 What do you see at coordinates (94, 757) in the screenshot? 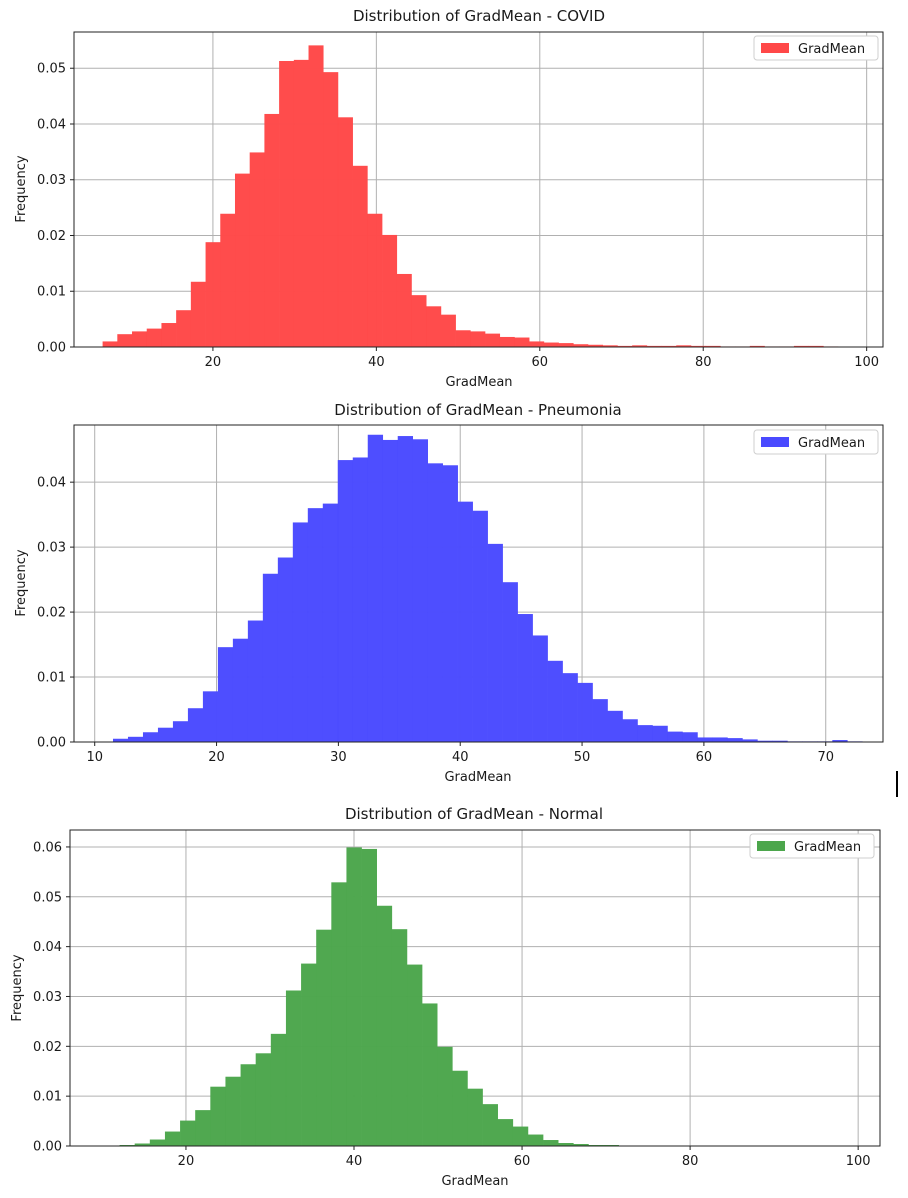
I see `x-tick-label: 10` at bounding box center [94, 757].